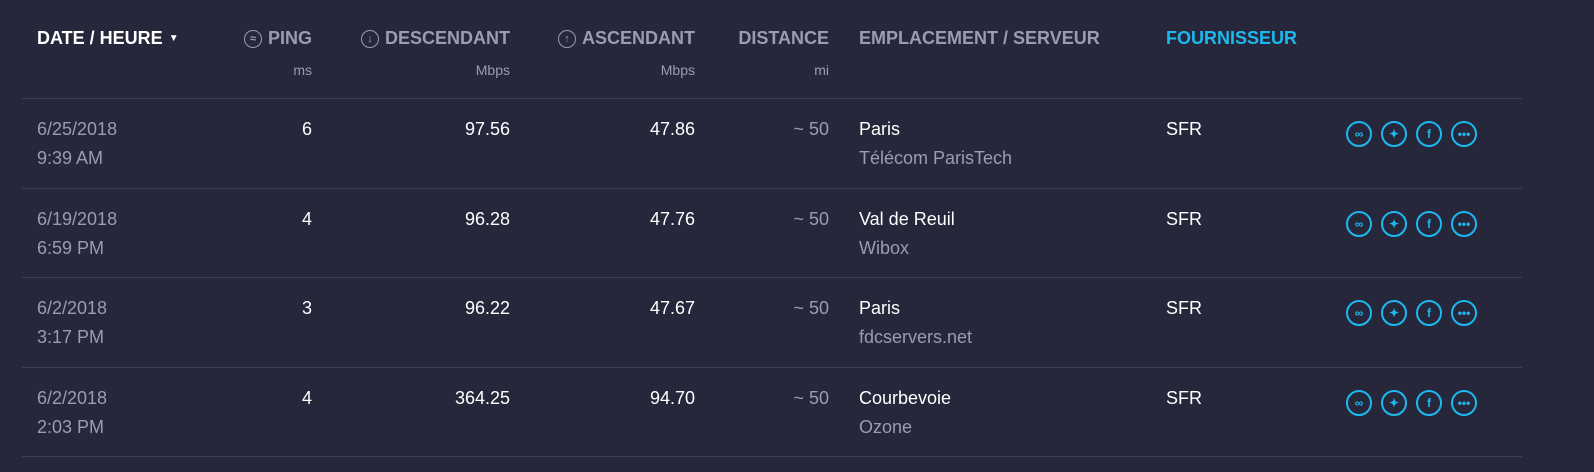 The image size is (1594, 472). I want to click on upload-value: 94.70, so click(672, 397).